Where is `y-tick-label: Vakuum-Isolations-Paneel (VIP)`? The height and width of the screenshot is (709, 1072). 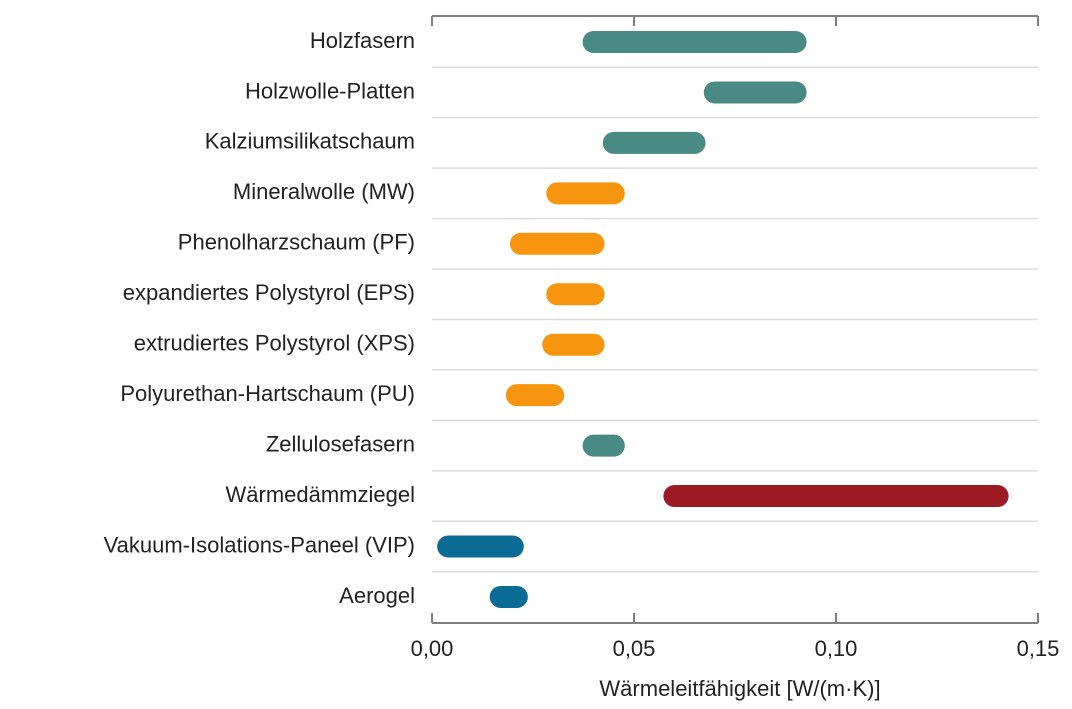
y-tick-label: Vakuum-Isolations-Paneel (VIP) is located at coordinates (259, 544).